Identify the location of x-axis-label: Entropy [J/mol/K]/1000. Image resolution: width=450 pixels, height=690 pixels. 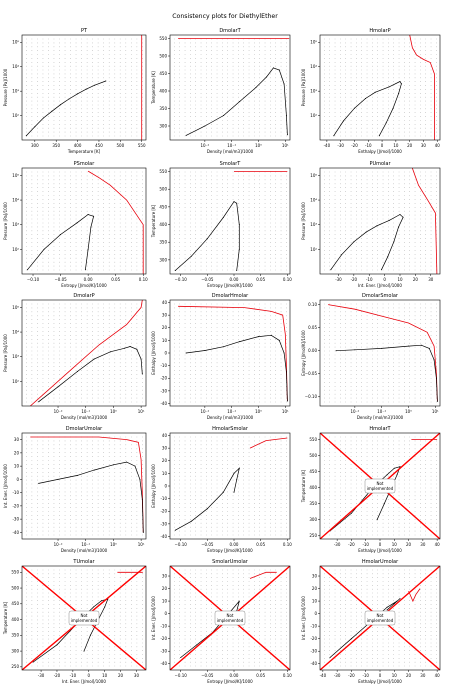
(230, 285).